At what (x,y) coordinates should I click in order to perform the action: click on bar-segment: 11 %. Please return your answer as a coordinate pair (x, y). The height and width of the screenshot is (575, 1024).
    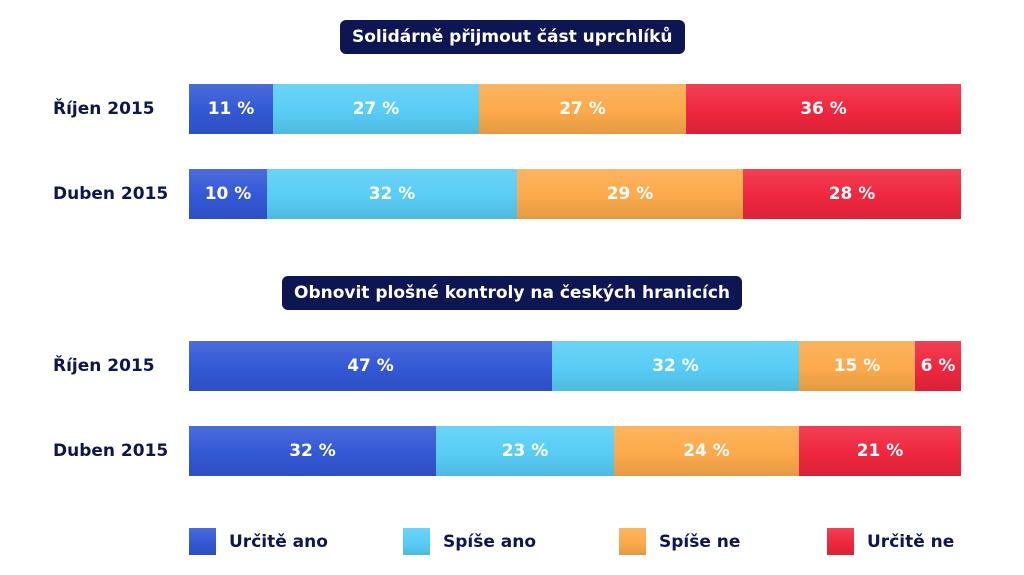
    Looking at the image, I should click on (231, 109).